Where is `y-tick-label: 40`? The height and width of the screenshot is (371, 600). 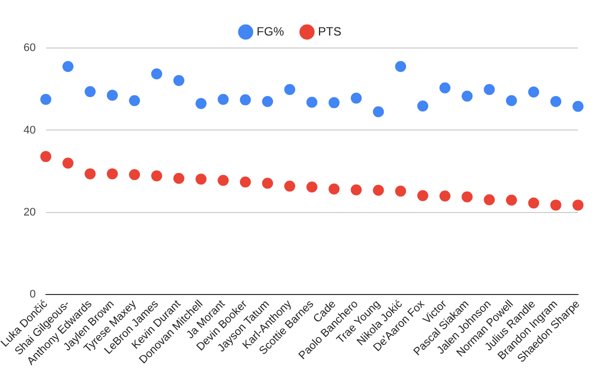
y-tick-label: 40 is located at coordinates (30, 130).